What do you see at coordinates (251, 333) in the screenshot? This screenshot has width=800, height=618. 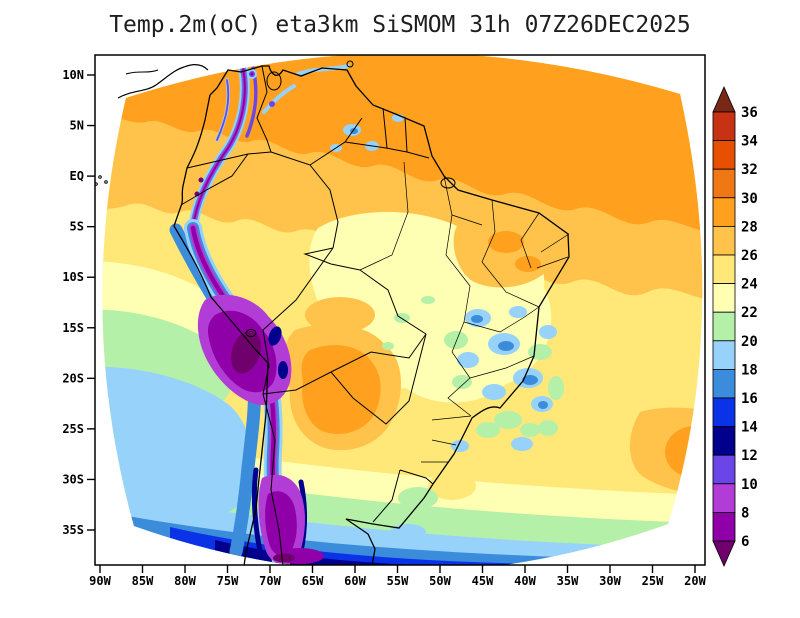 I see `lake-titicaca` at bounding box center [251, 333].